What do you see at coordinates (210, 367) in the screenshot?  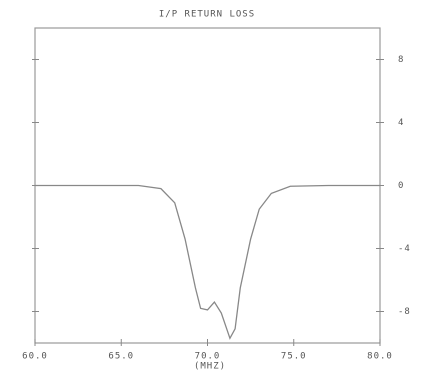 I see `x-axis-label: (MHZ)` at bounding box center [210, 367].